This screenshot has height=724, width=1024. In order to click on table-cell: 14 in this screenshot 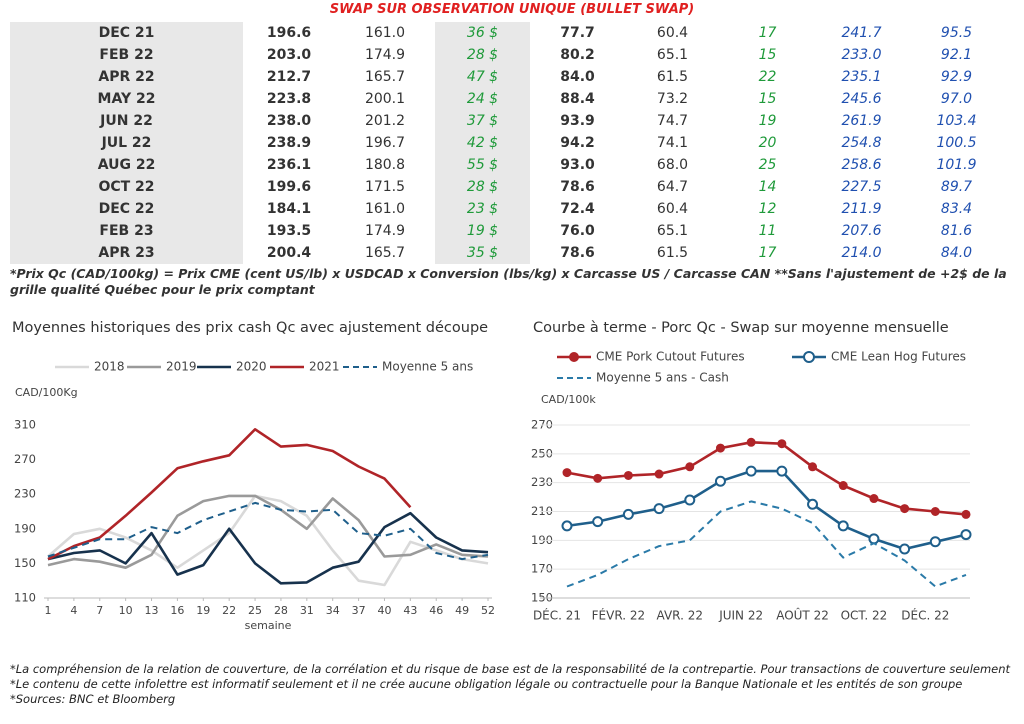, I will do `click(767, 187)`.